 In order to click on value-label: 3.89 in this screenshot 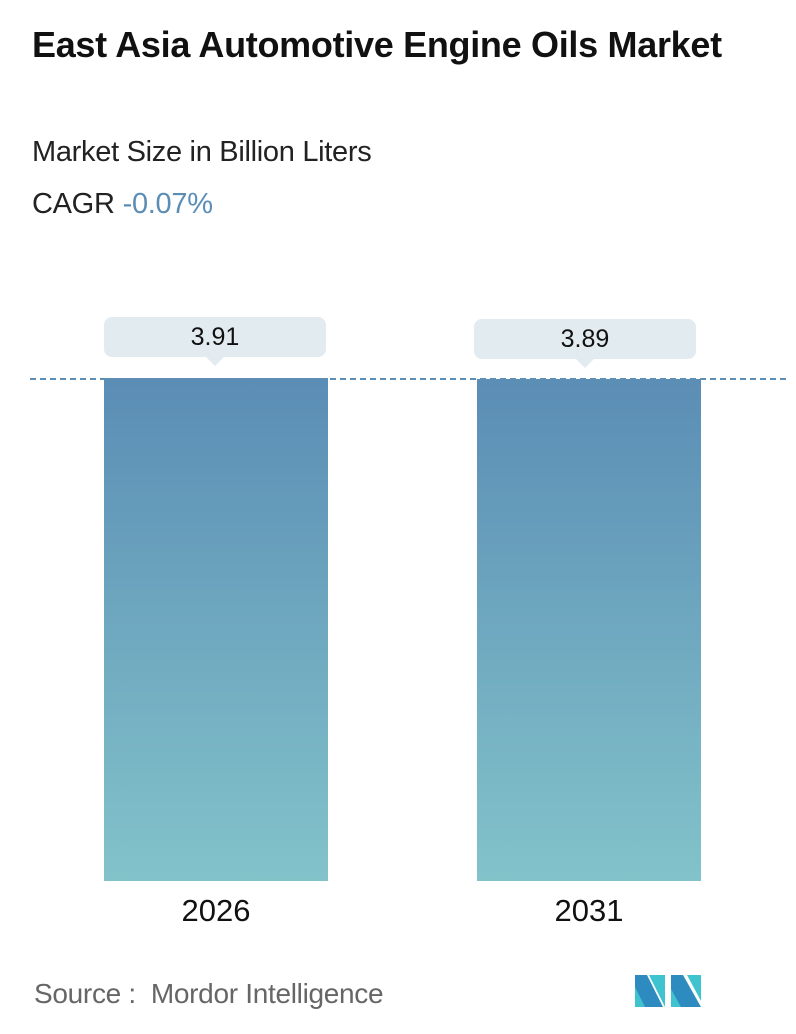, I will do `click(585, 338)`.